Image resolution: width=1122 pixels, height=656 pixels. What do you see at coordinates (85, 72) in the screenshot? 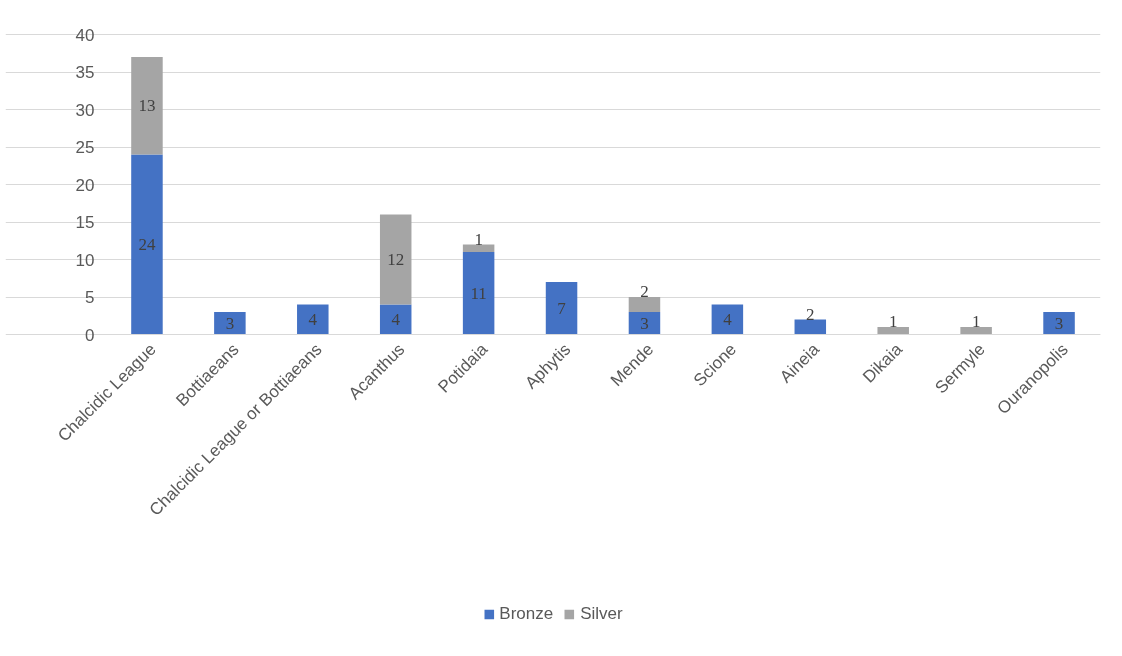
I see `y-tick-label: 35` at bounding box center [85, 72].